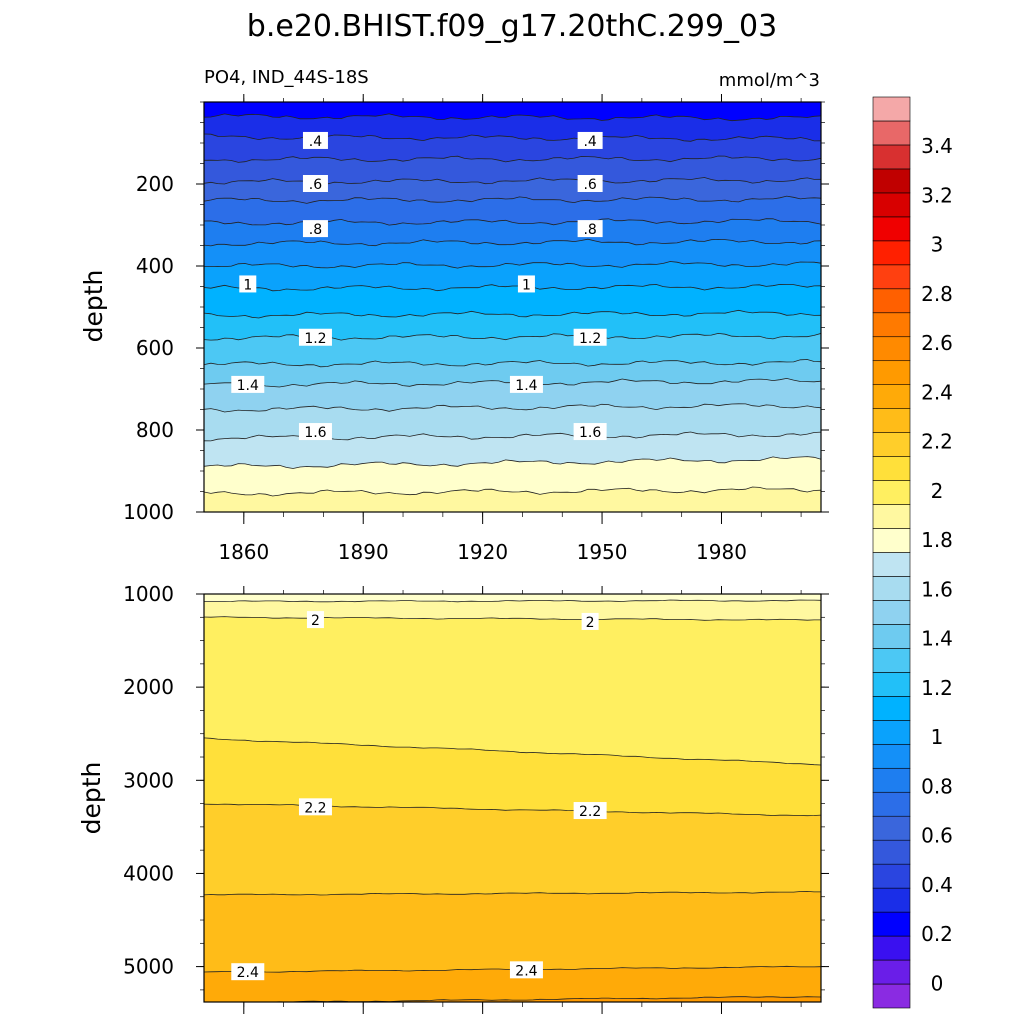  What do you see at coordinates (937, 836) in the screenshot?
I see `colorbar-label: 0.6` at bounding box center [937, 836].